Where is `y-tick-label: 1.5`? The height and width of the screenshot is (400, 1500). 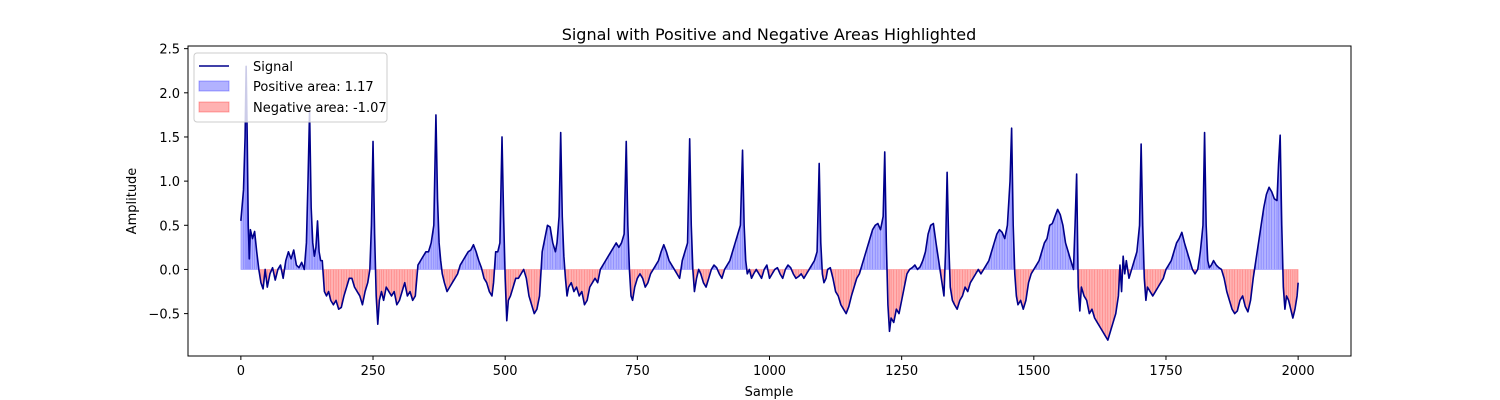
y-tick-label: 1.5 is located at coordinates (169, 138).